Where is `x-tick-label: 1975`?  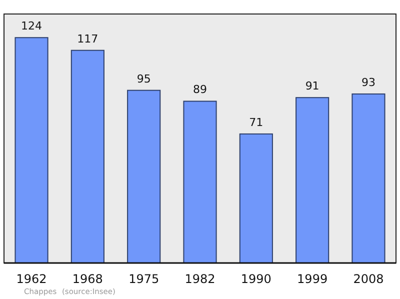
x-tick-label: 1975 is located at coordinates (144, 279).